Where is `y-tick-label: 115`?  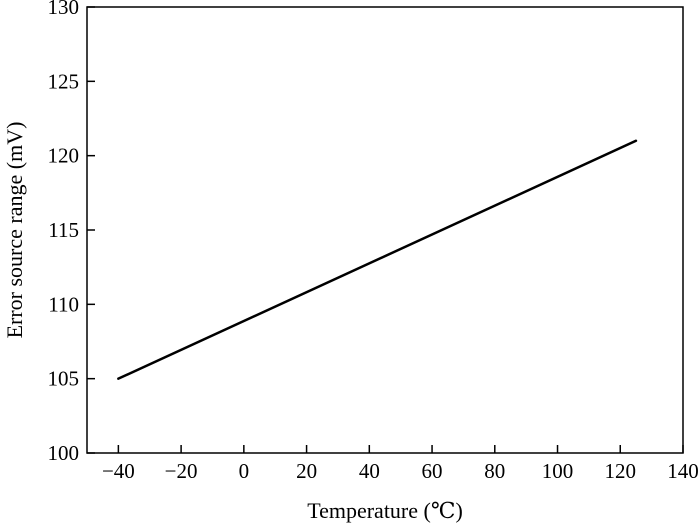 y-tick-label: 115 is located at coordinates (63, 230).